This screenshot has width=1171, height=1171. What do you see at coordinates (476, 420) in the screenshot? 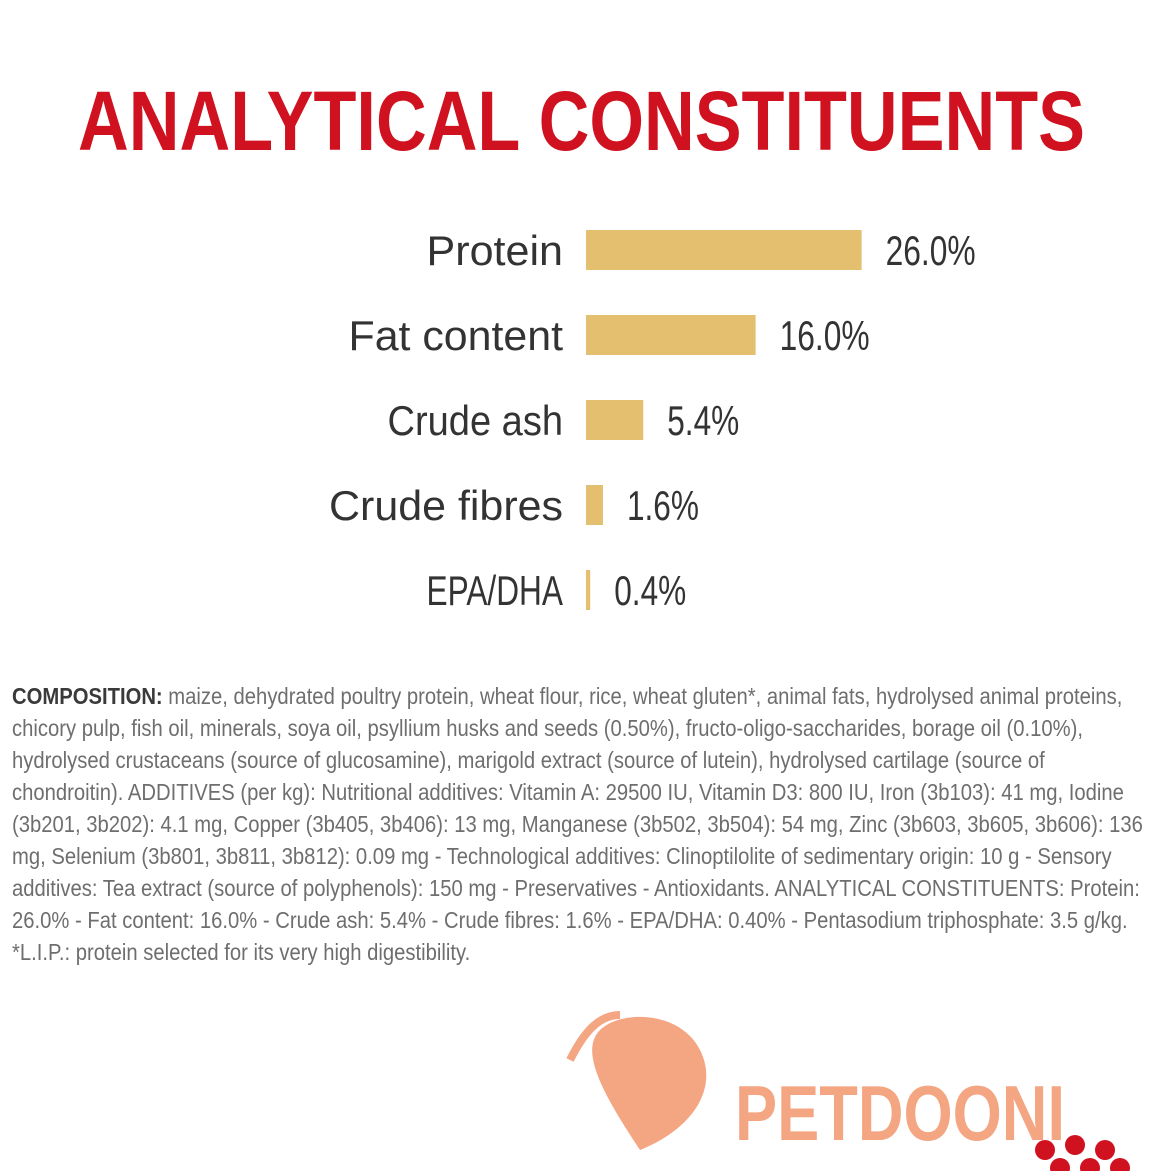
I see `category-label: Crude ash` at bounding box center [476, 420].